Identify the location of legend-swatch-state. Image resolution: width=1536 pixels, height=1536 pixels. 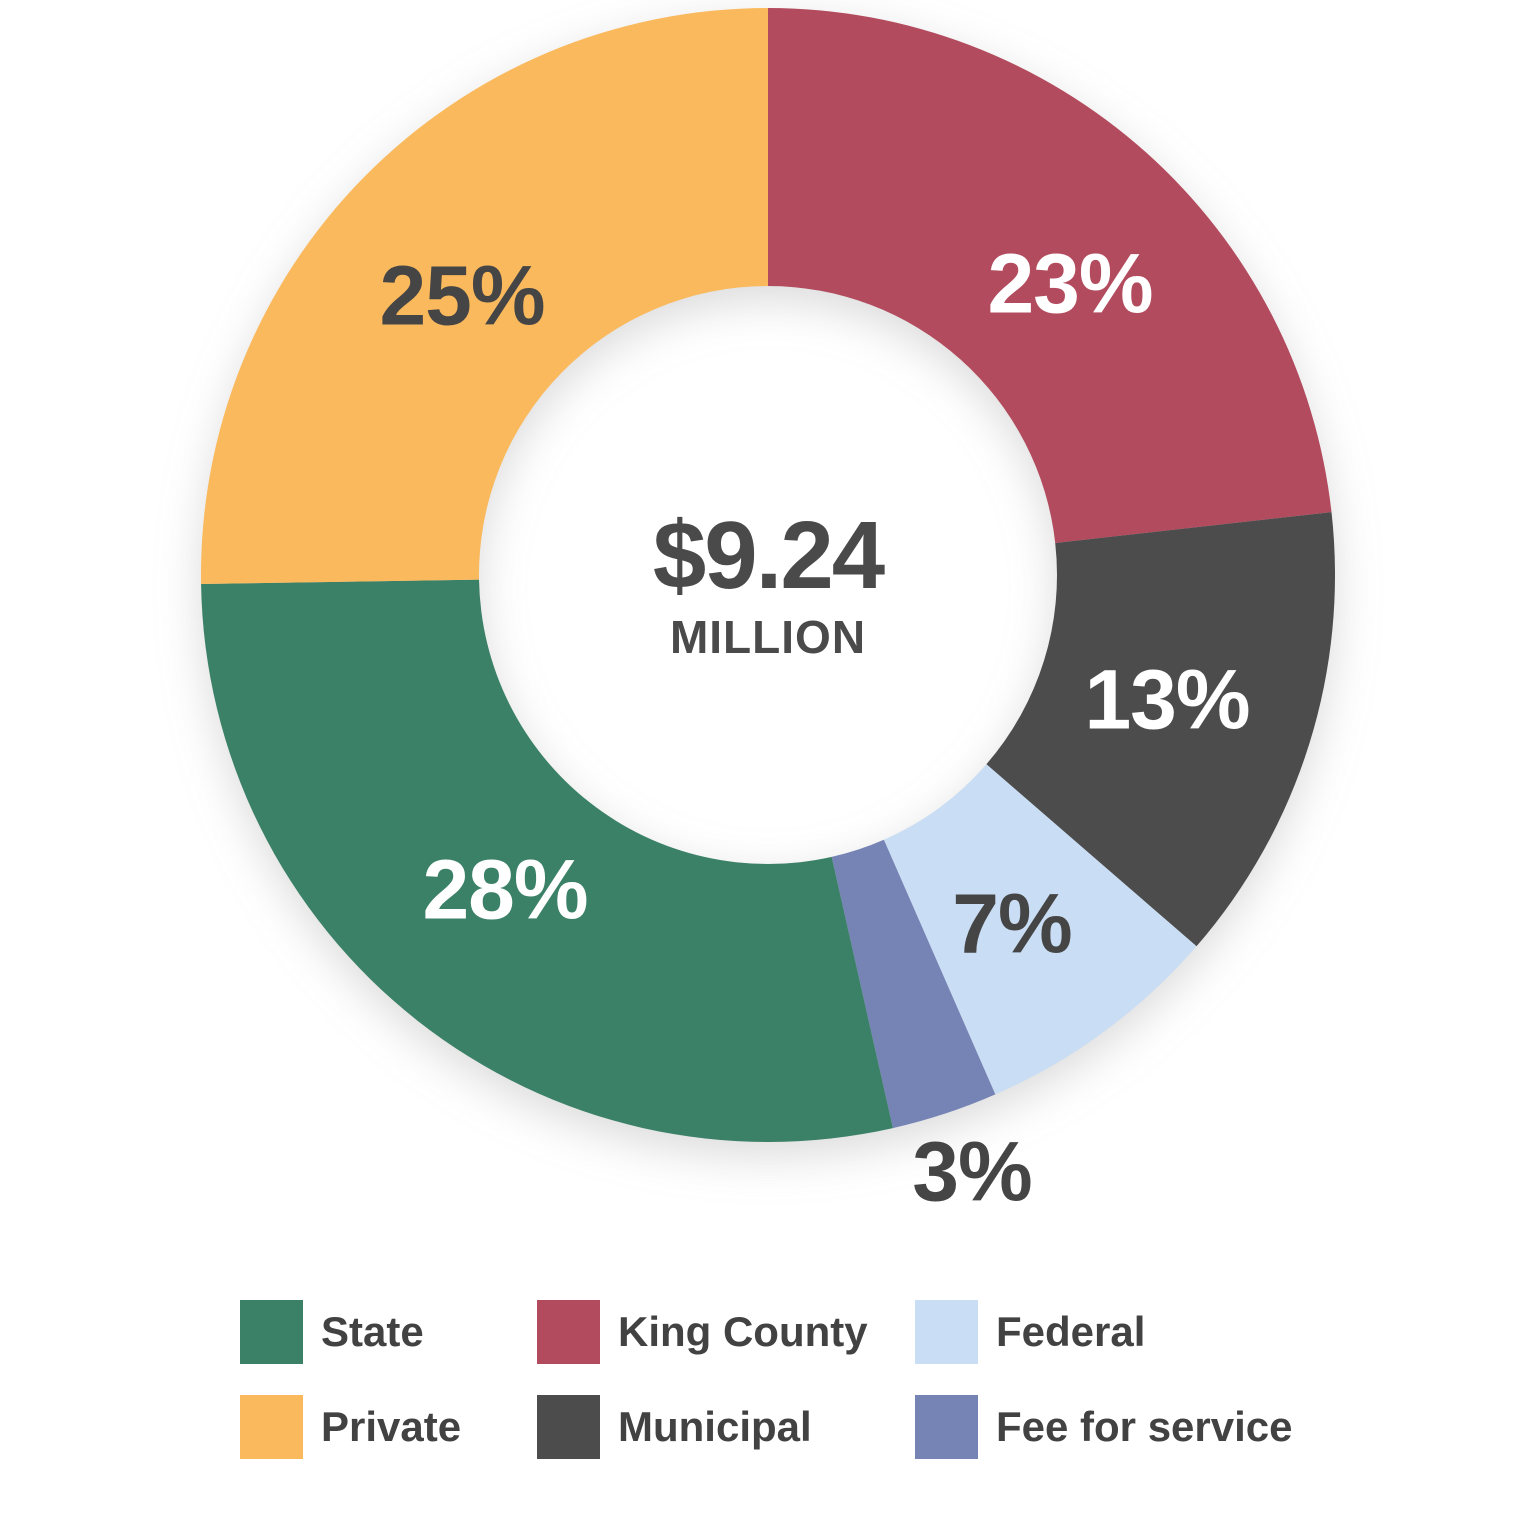
(271, 1332).